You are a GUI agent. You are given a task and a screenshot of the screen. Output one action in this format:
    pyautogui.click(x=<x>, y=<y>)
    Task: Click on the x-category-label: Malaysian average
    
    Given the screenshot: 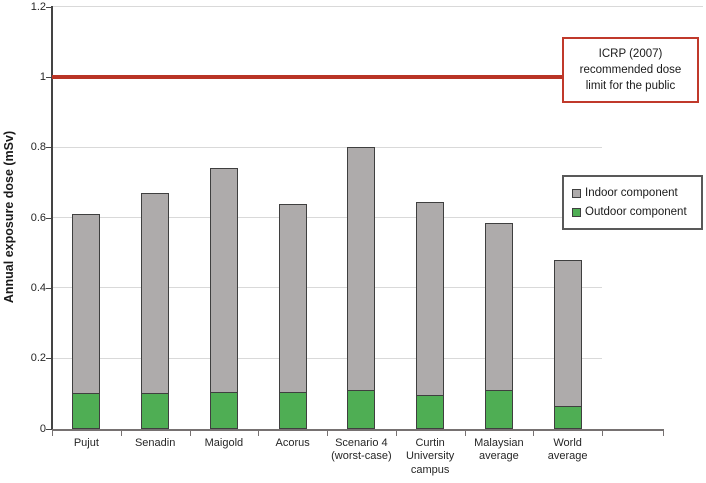 What is the action you would take?
    pyautogui.click(x=499, y=449)
    